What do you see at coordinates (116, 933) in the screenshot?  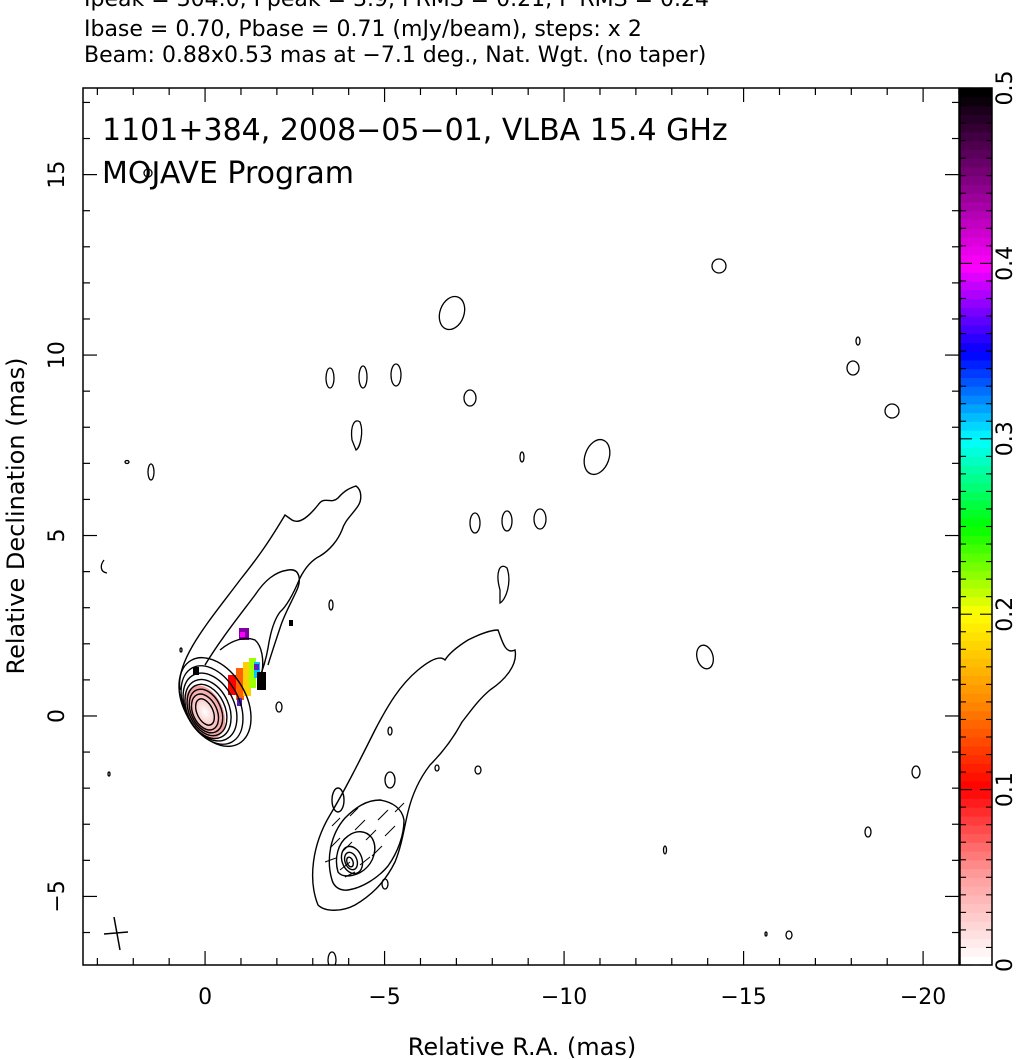 I see `beam-cross` at bounding box center [116, 933].